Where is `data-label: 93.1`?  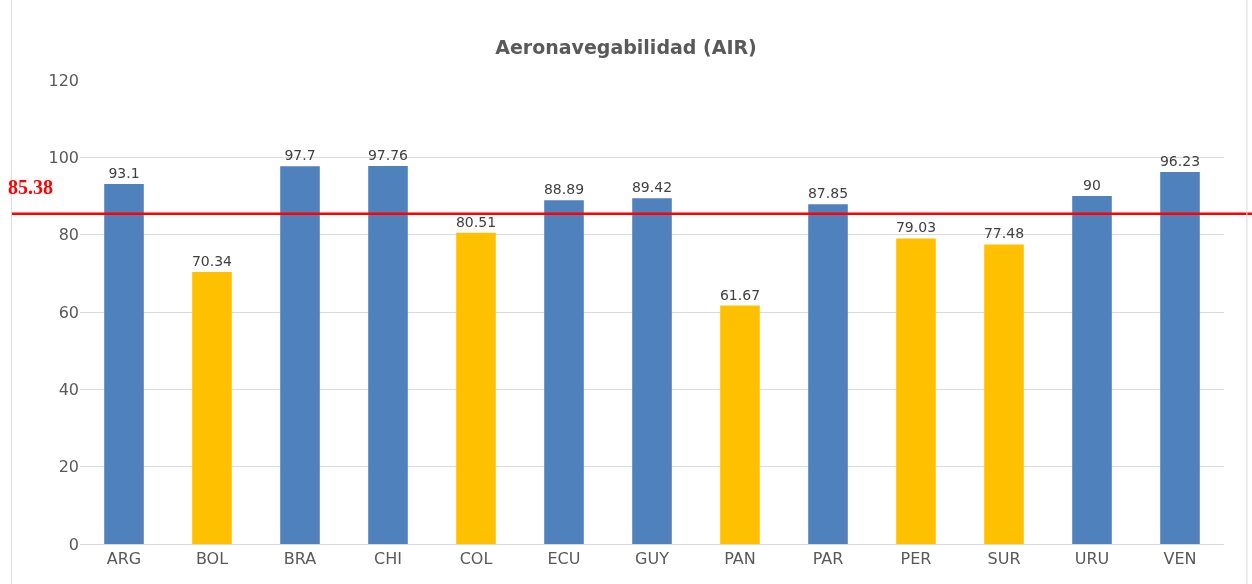
data-label: 93.1 is located at coordinates (124, 173).